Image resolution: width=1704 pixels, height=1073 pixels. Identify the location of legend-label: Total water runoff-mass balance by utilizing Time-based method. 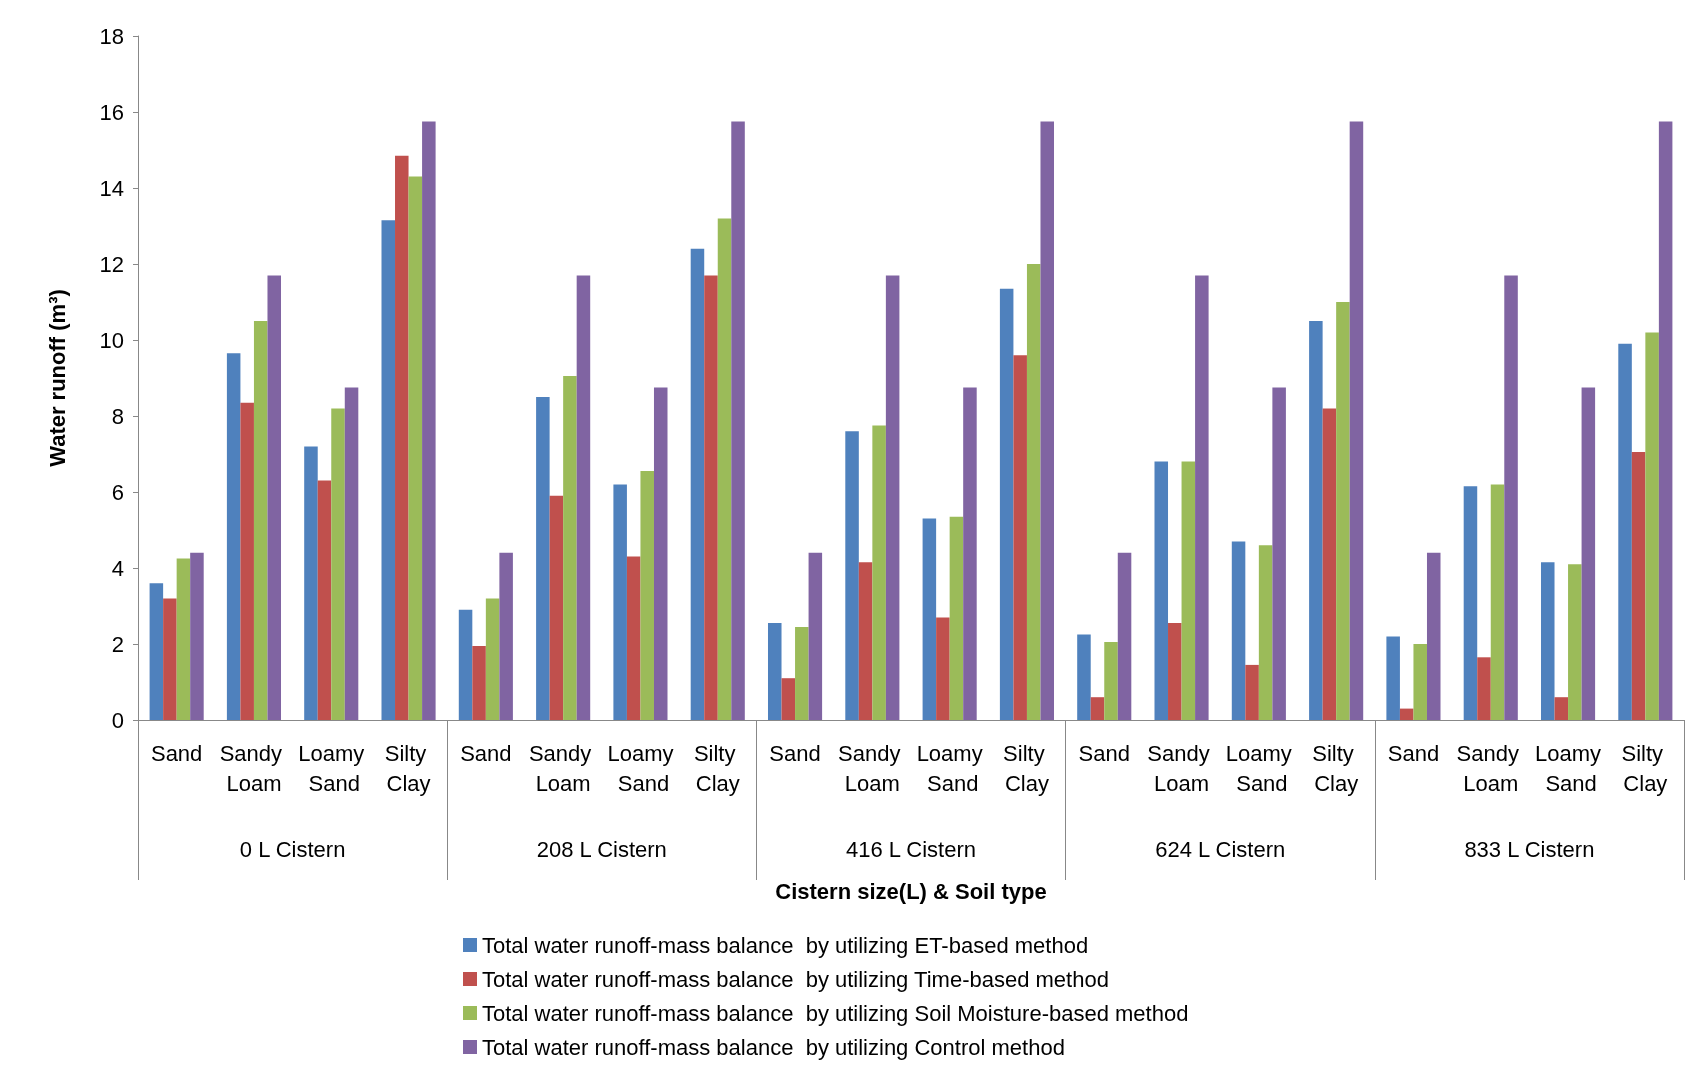
(795, 979).